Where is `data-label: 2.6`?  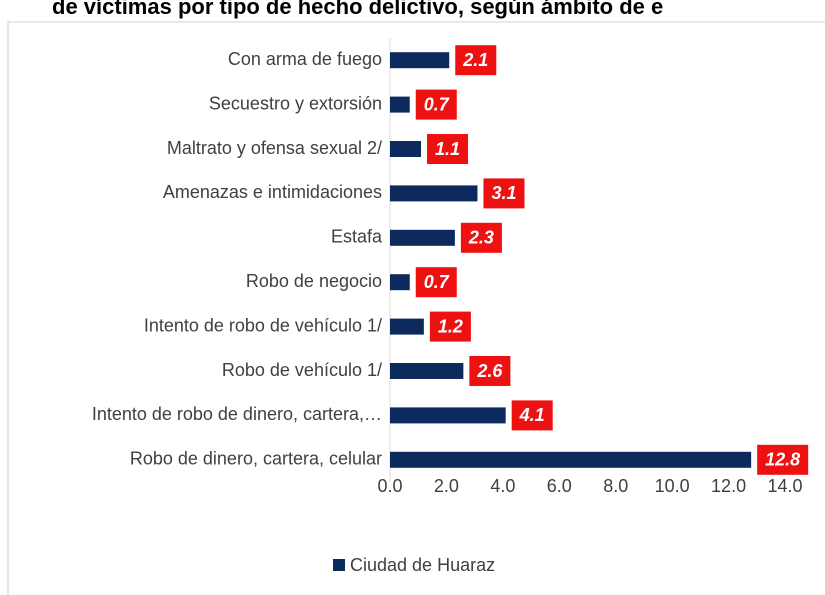
data-label: 2.6 is located at coordinates (489, 371).